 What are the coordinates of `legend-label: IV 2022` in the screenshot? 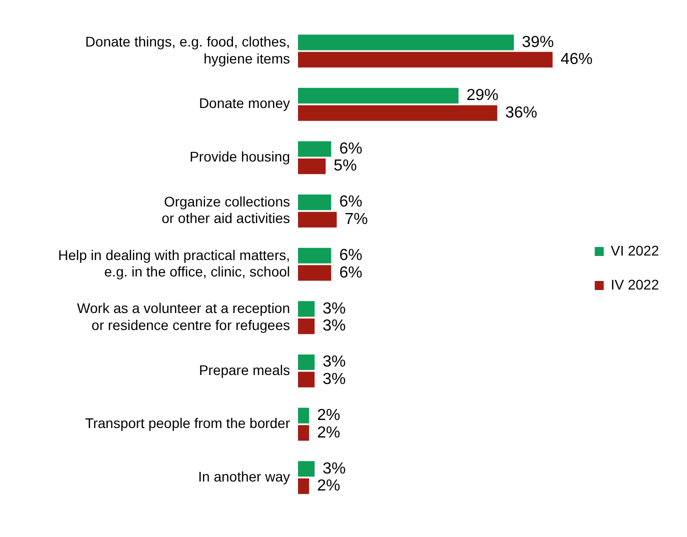 It's located at (635, 284).